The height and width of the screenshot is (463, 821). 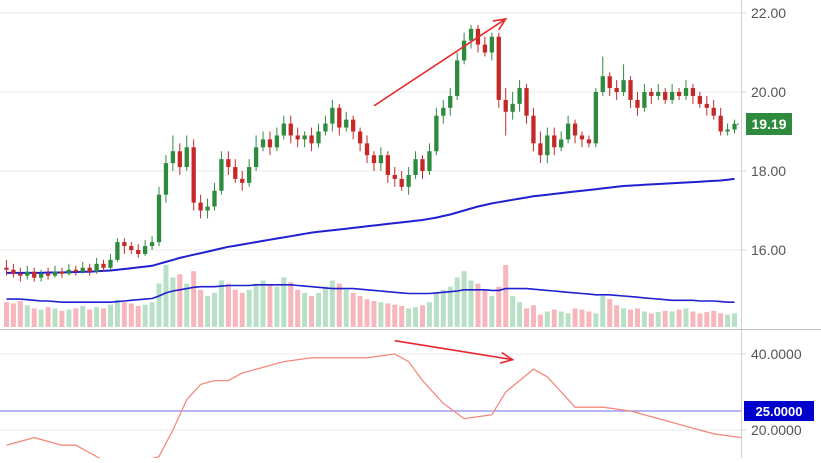 I want to click on price-tick-label: 20.00, so click(x=768, y=92).